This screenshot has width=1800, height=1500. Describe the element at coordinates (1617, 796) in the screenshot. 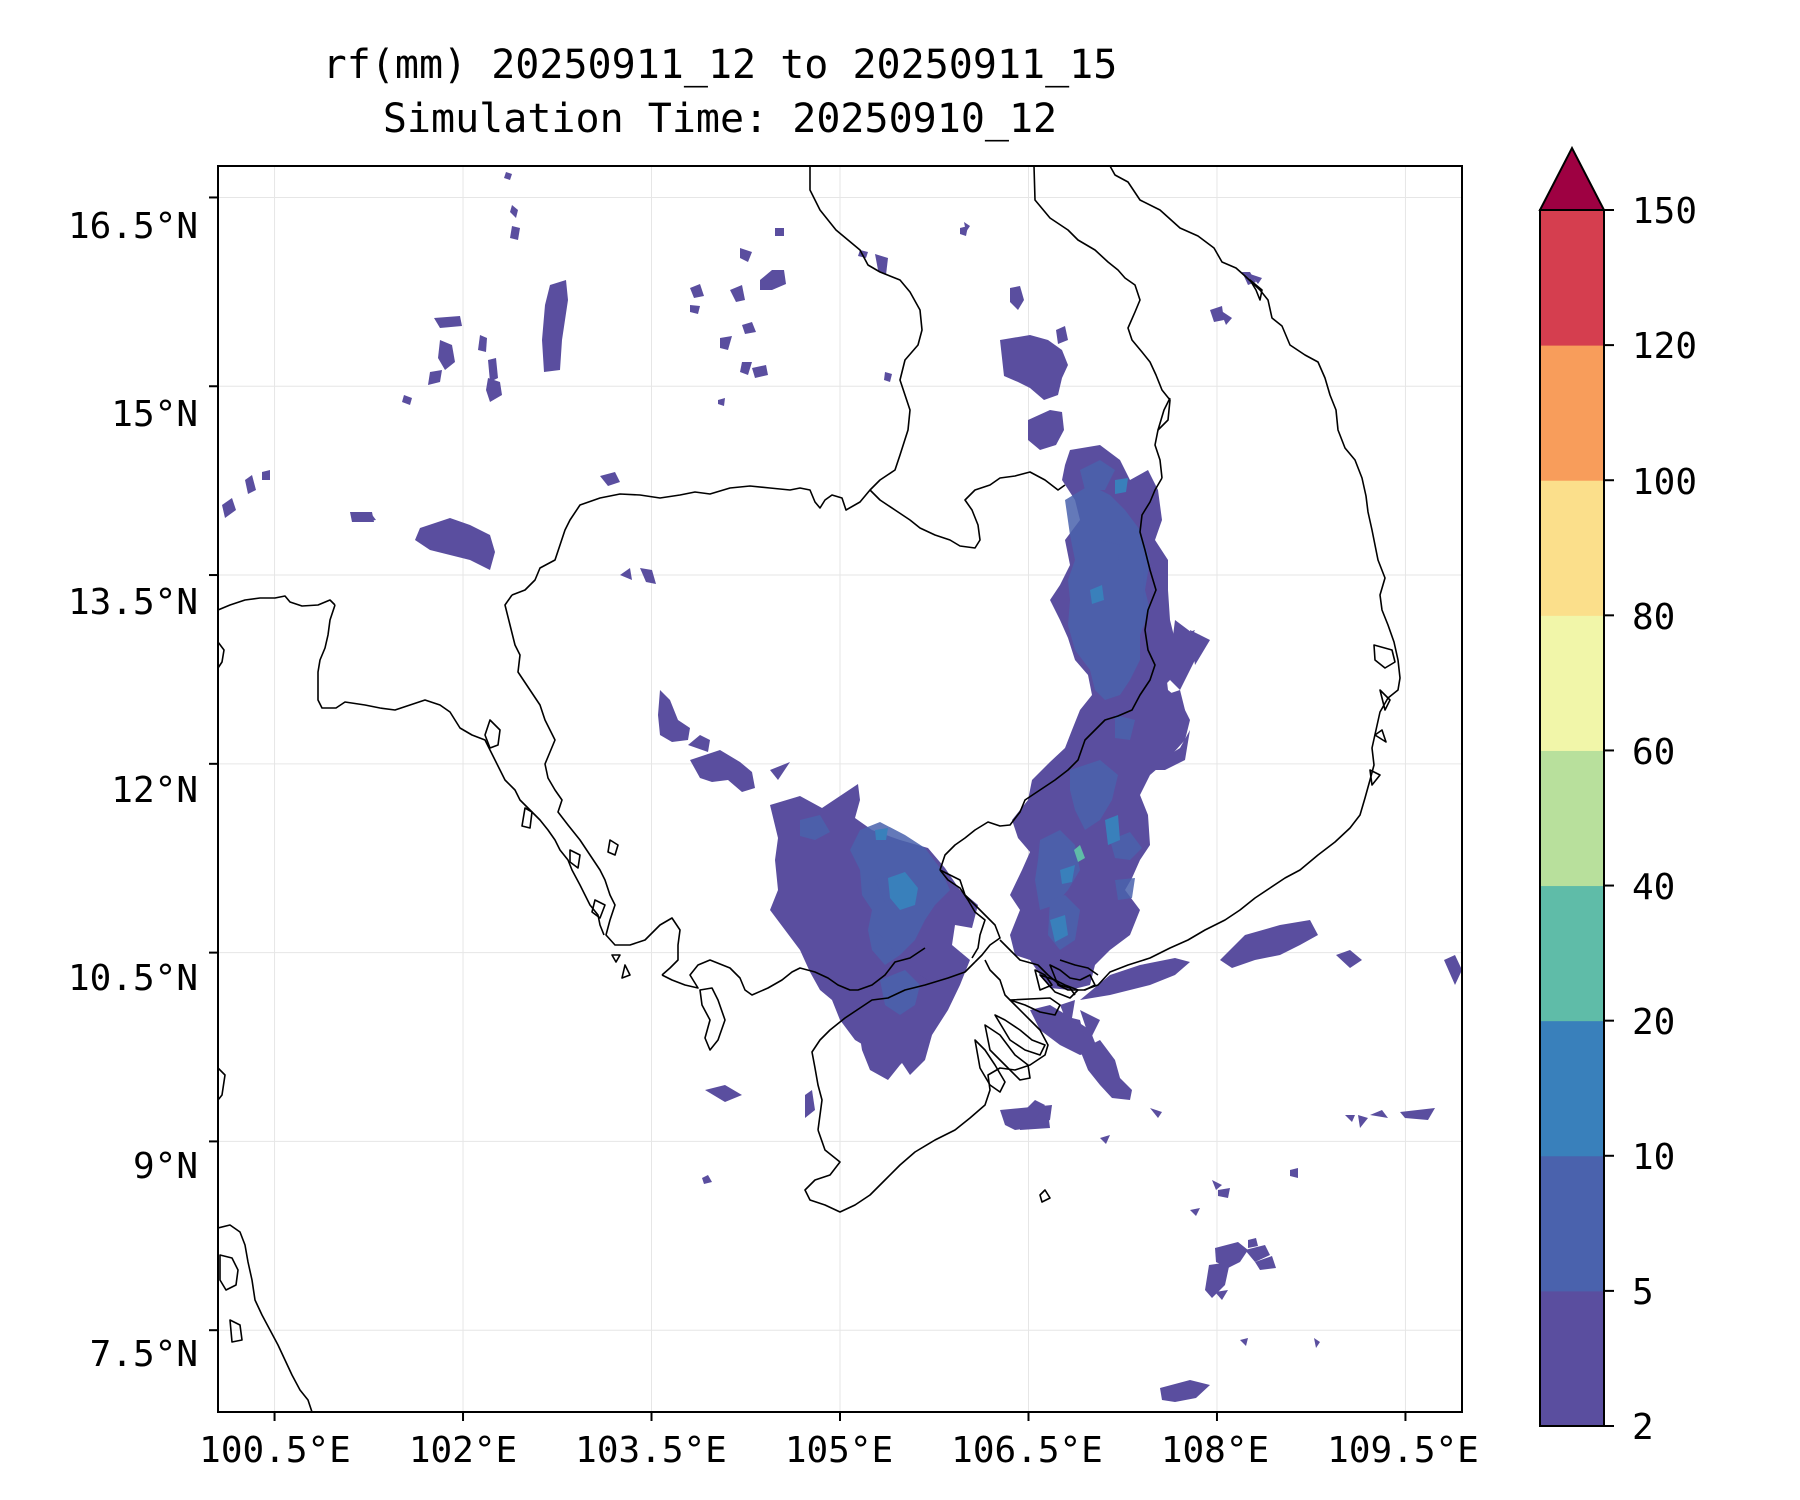

I see `colorbar: 150 120 100 80 60 40 20 10 5 2` at that location.